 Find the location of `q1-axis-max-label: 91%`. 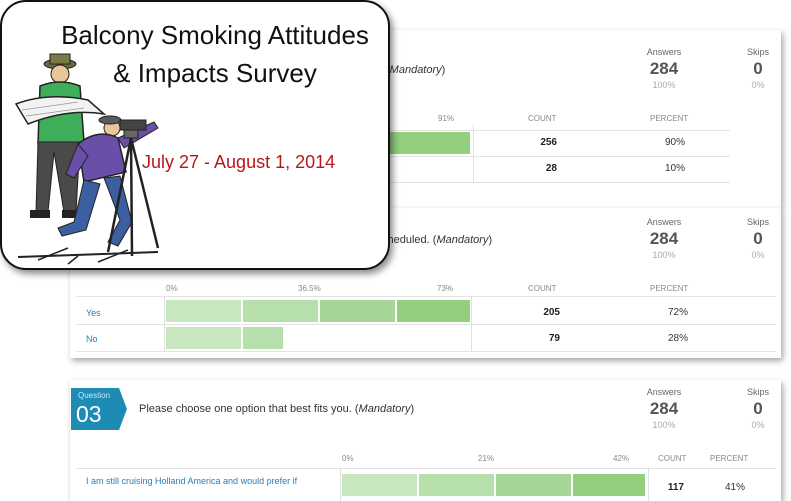

q1-axis-max-label: 91% is located at coordinates (446, 118).